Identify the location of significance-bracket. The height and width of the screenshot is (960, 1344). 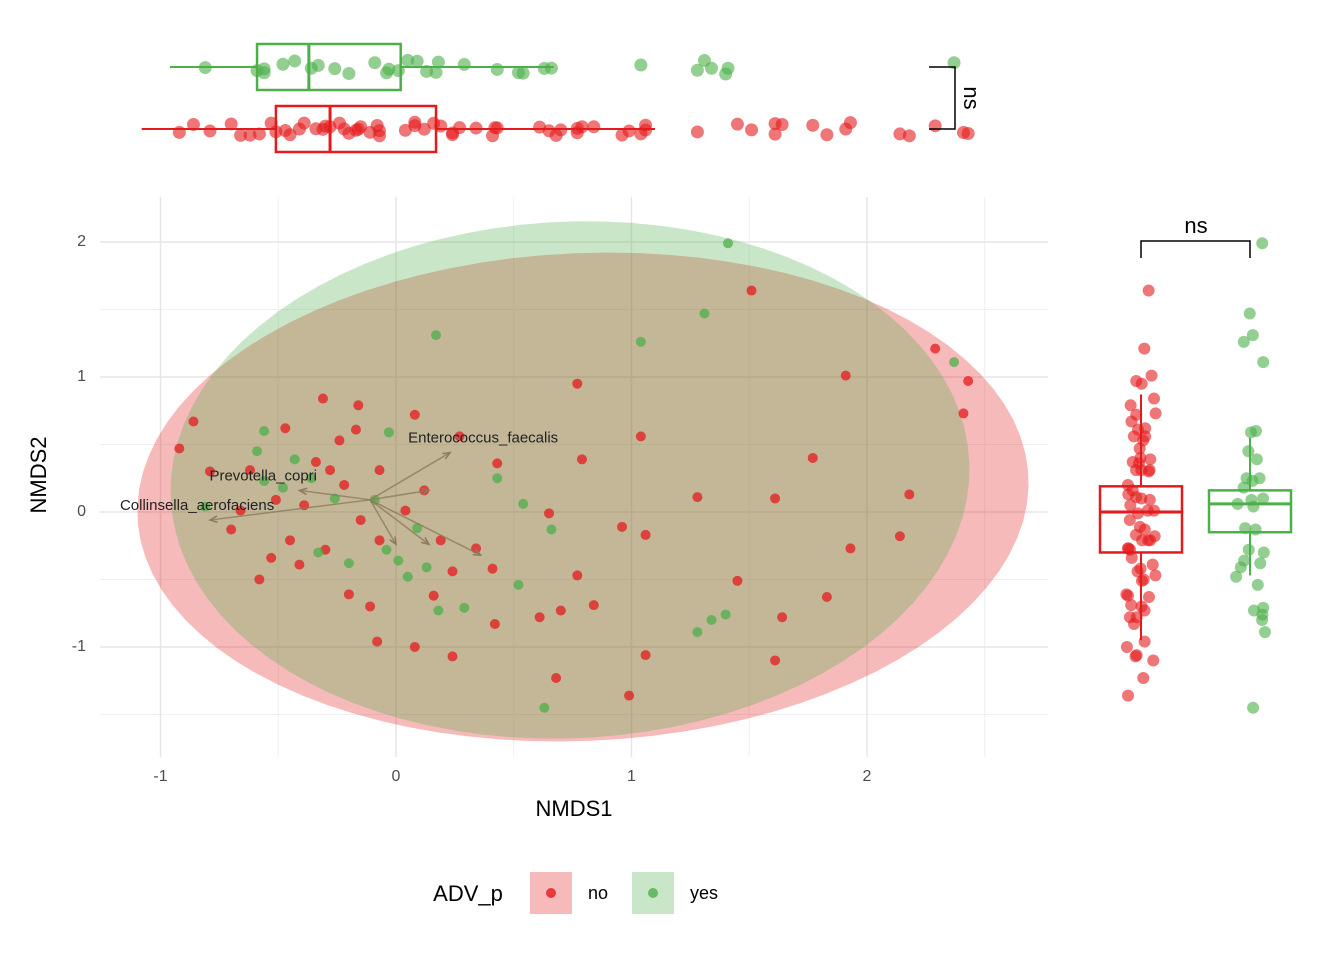
(1195, 249).